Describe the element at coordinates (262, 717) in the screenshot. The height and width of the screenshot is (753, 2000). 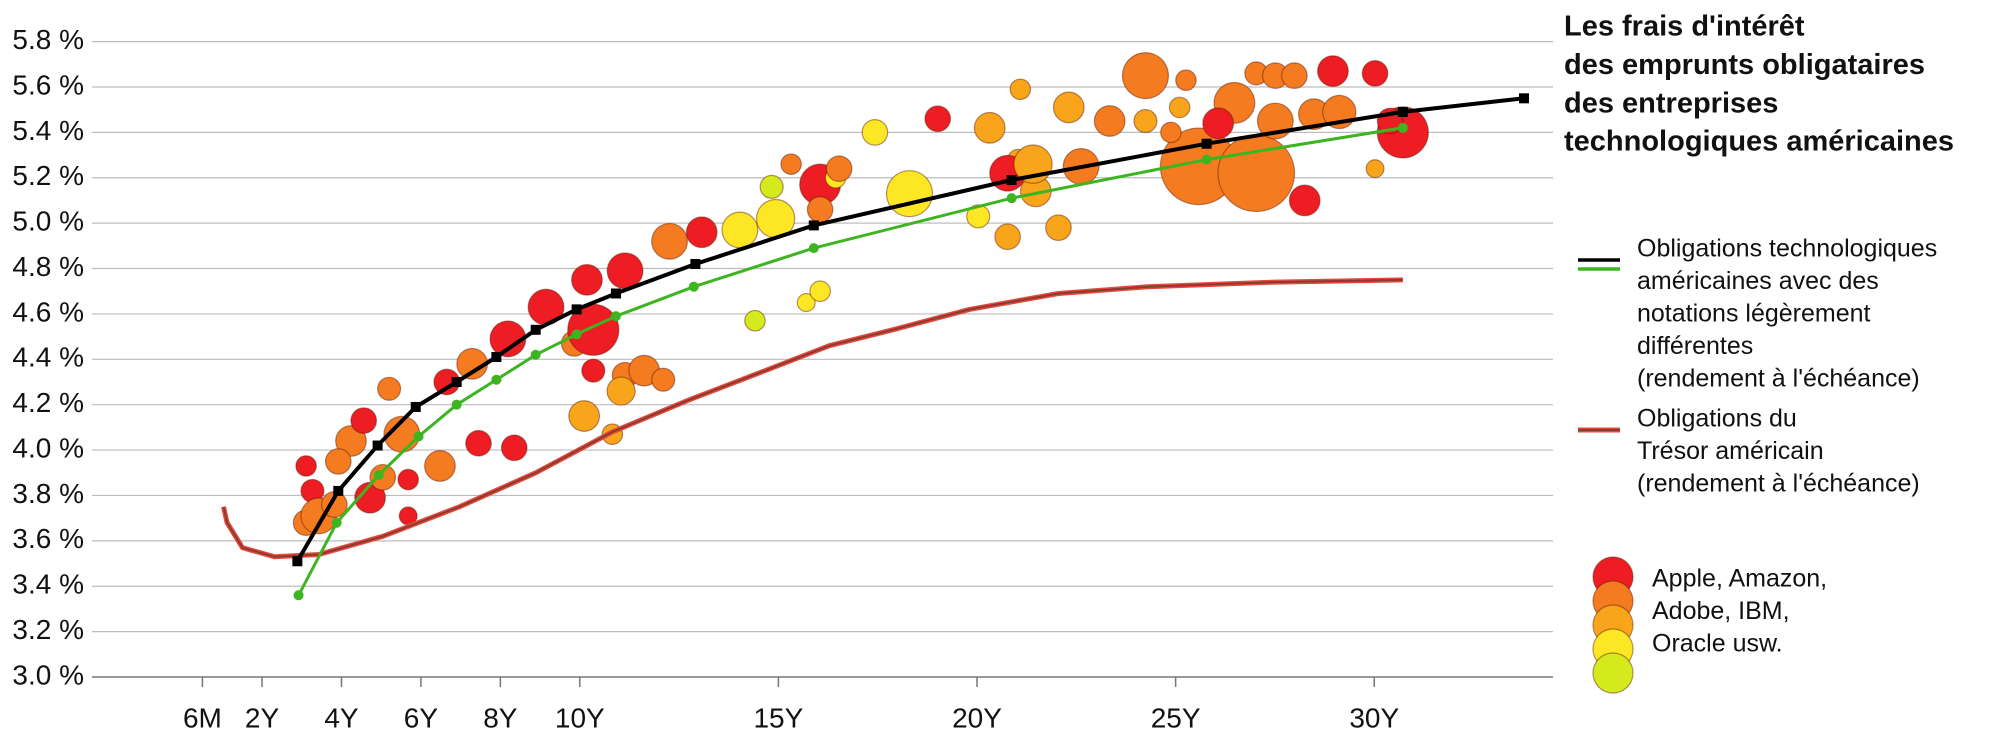
I see `x-tick-label: 2Y` at that location.